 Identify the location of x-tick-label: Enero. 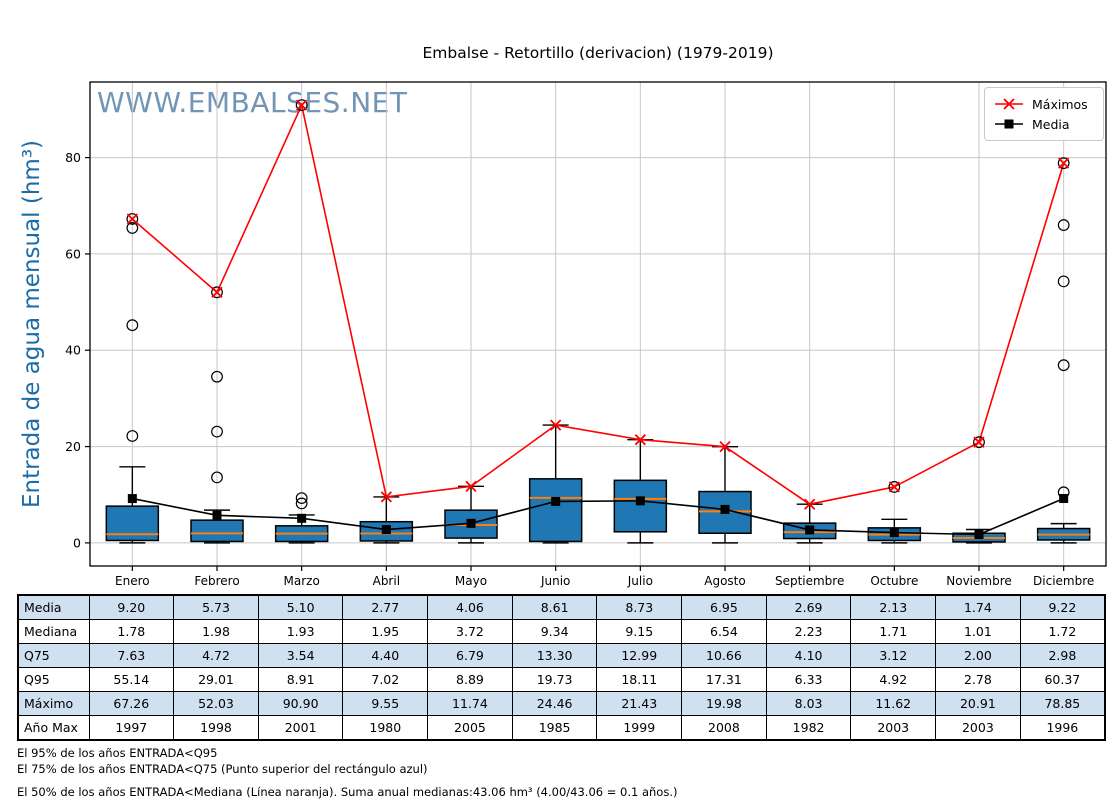
(132, 581).